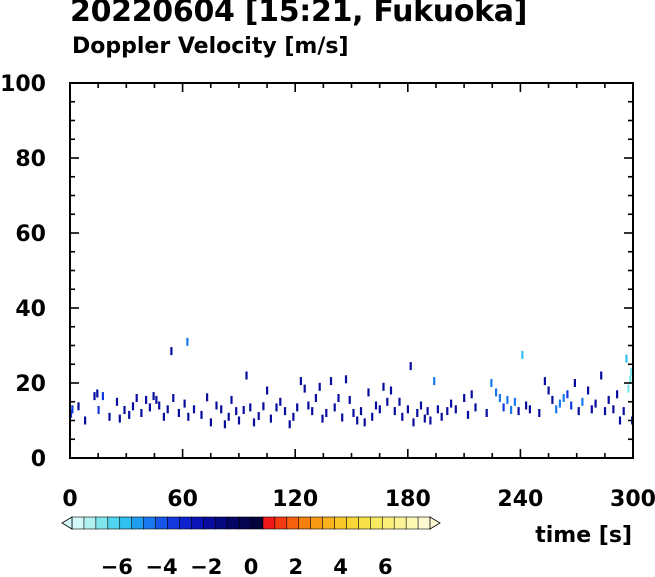  I want to click on y-tick-label: 20, so click(30, 384).